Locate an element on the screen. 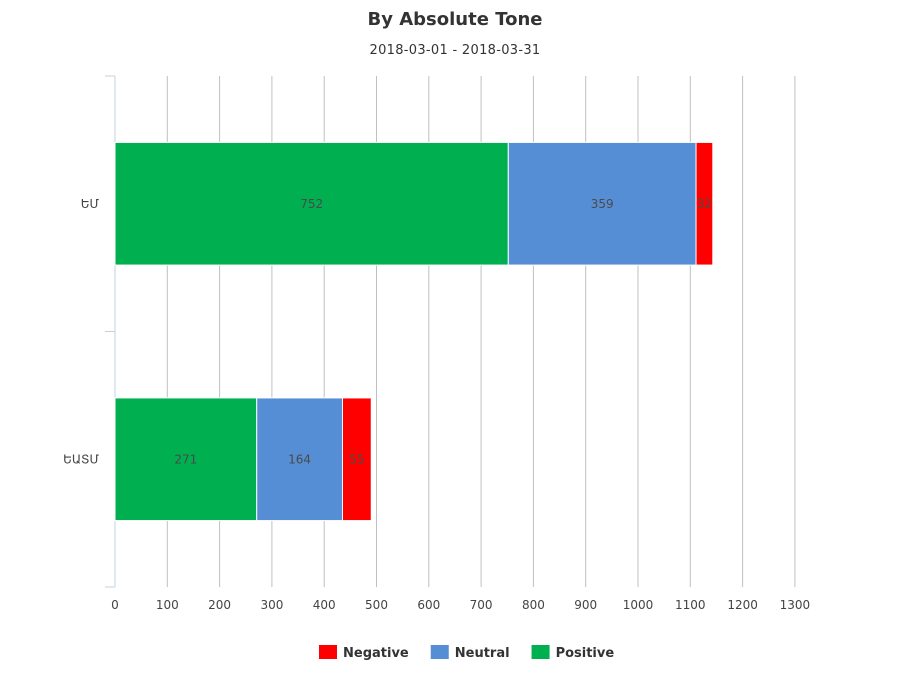 Image resolution: width=910 pixels, height=678 pixels. data-label-negative: 32 is located at coordinates (704, 204).